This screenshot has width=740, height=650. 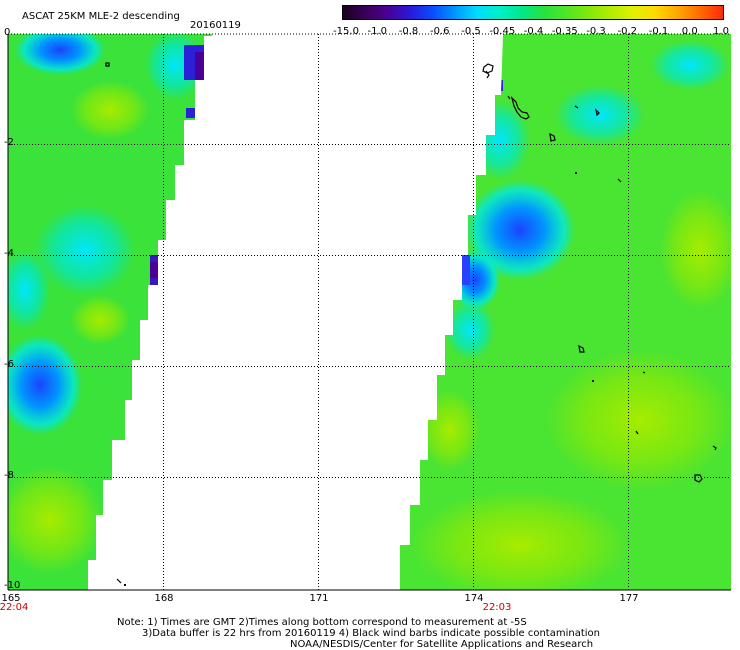 I want to click on lat-label-2s: -2, so click(x=9, y=142).